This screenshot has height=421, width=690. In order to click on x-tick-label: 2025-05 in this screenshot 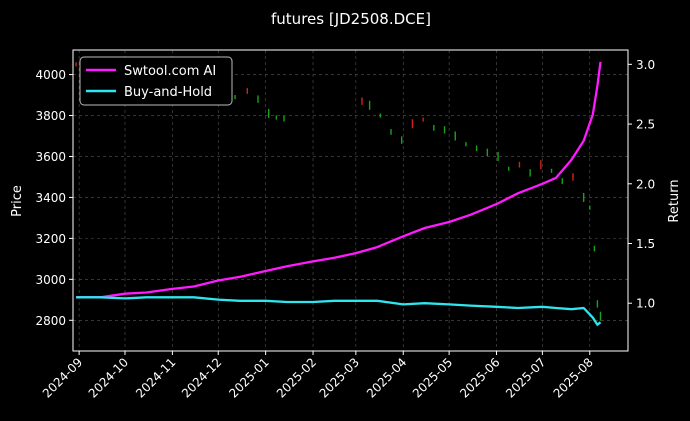, I will do `click(432, 377)`.